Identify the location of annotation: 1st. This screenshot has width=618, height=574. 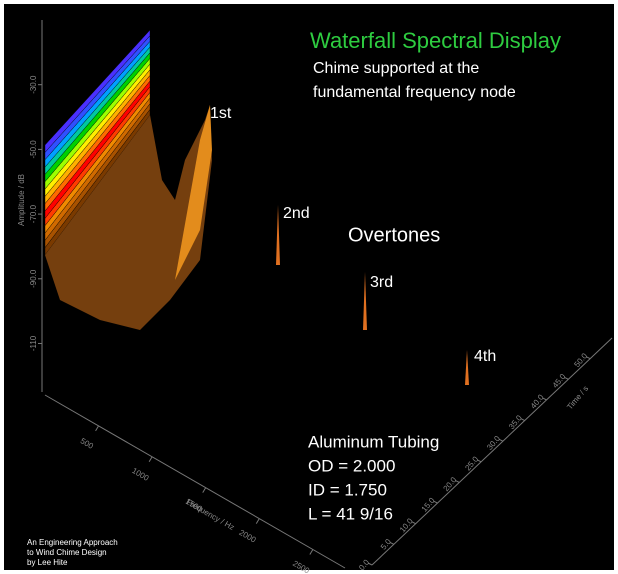
(221, 113).